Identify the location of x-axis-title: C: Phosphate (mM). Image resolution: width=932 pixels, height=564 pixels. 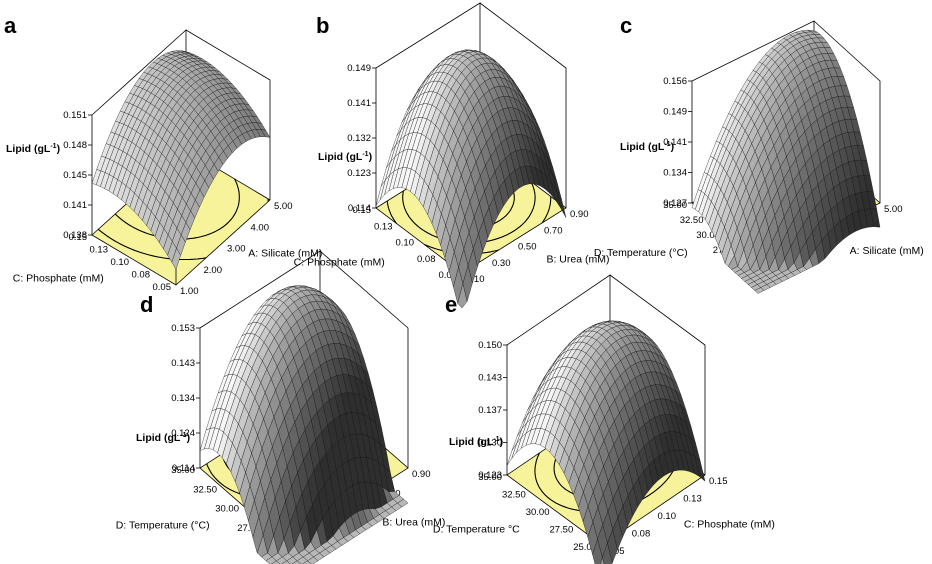
(729, 525).